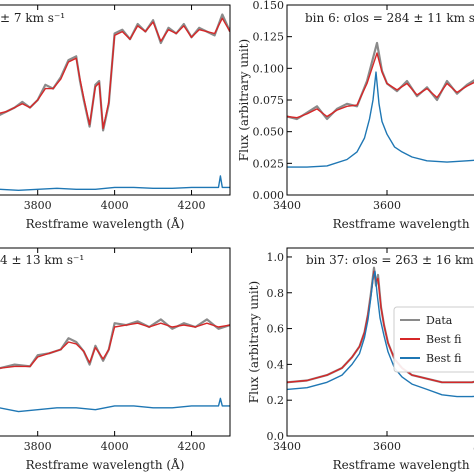 This screenshot has width=474, height=474. Describe the element at coordinates (276, 400) in the screenshot. I see `y-tick-label: 0.2` at that location.